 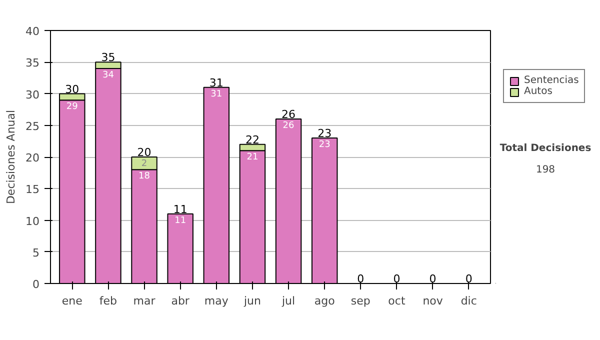 What do you see at coordinates (251, 301) in the screenshot?
I see `x-tick-label: jun` at bounding box center [251, 301].